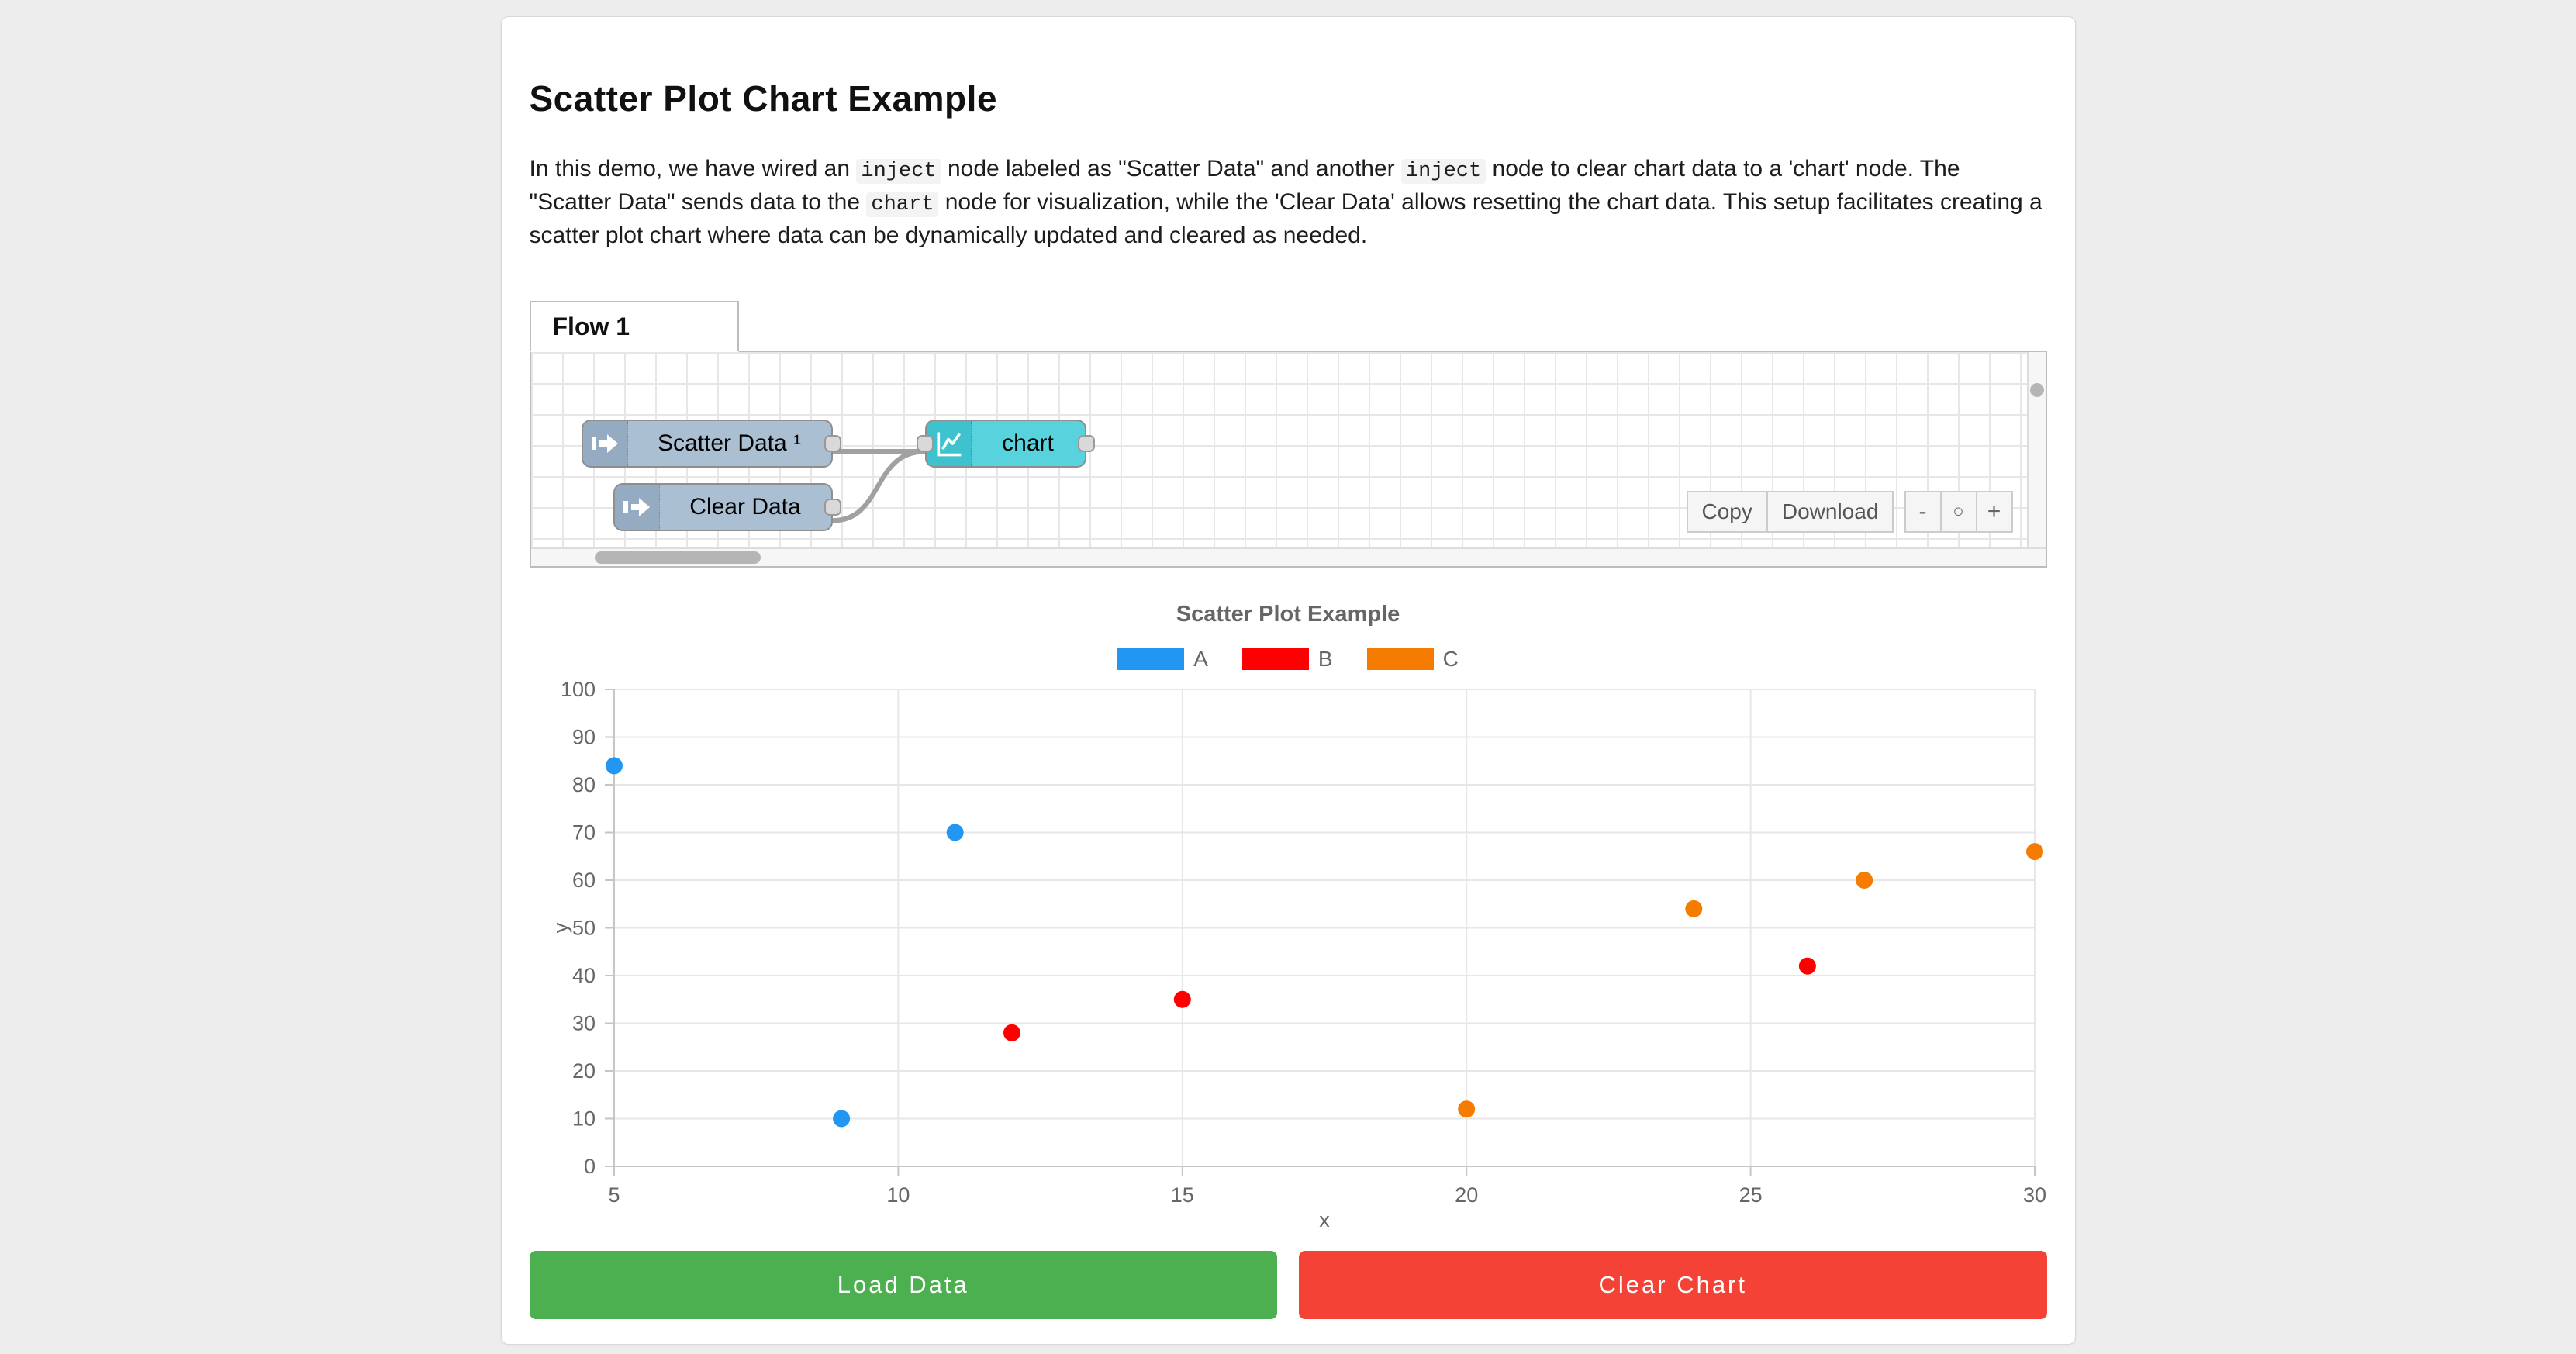 The width and height of the screenshot is (2576, 1354). Describe the element at coordinates (583, 975) in the screenshot. I see `svg-text: 40` at that location.